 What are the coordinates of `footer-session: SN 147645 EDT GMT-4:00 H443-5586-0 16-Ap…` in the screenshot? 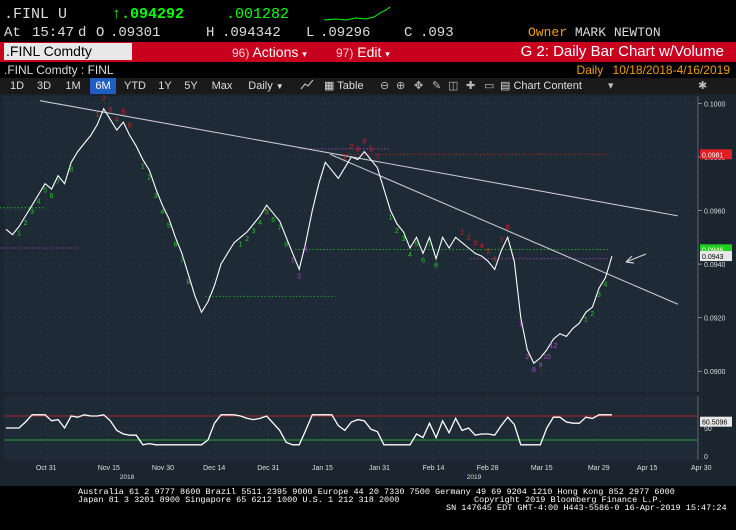 It's located at (586, 508).